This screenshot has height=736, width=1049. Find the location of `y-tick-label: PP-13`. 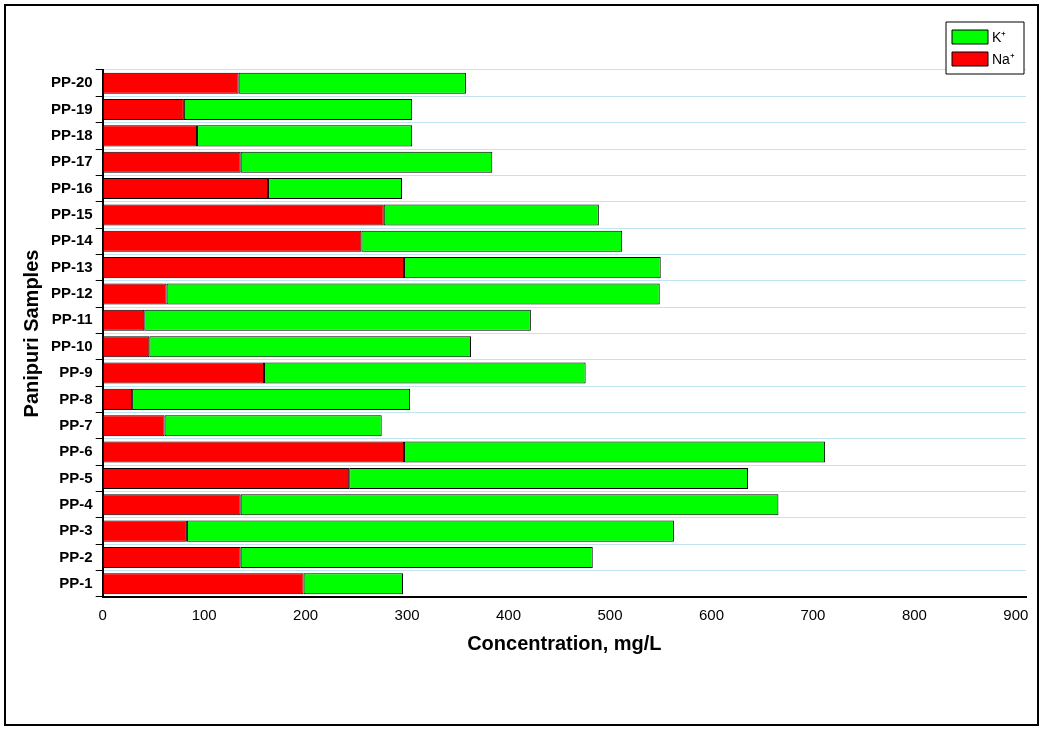

y-tick-label: PP-13 is located at coordinates (71, 266).